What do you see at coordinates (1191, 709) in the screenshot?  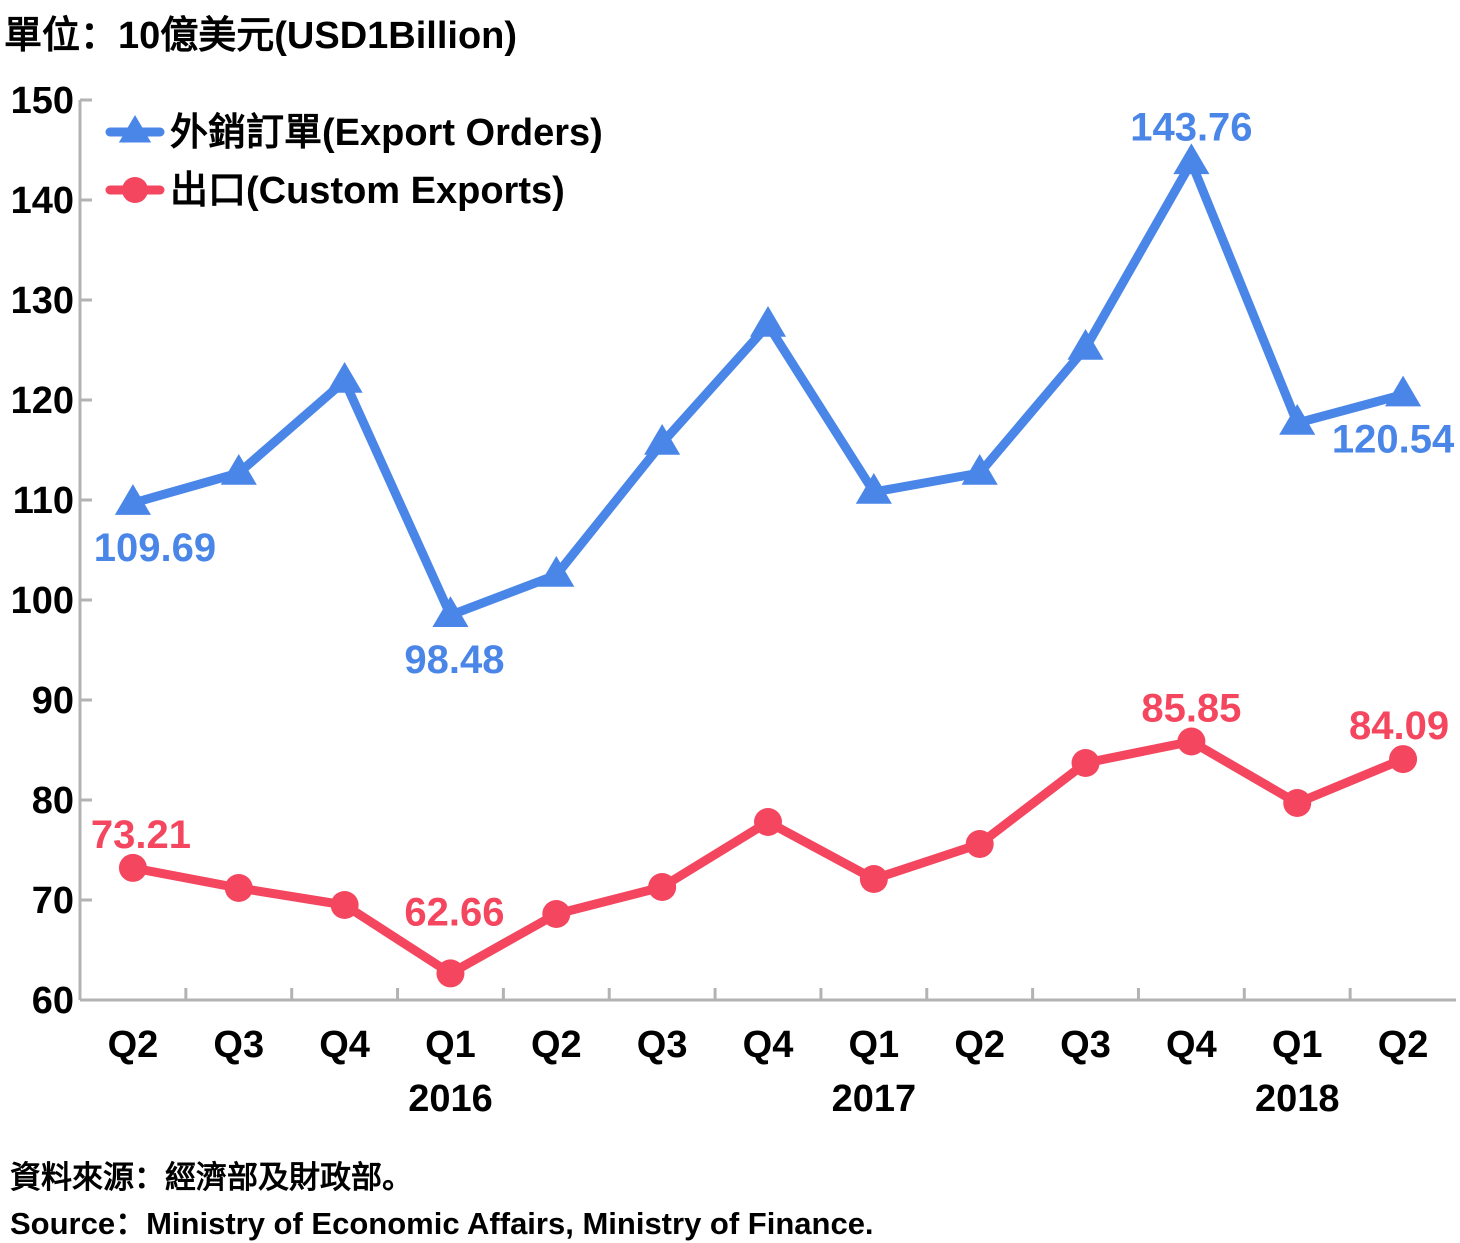 I see `custom-exports-data-label: 85.85` at bounding box center [1191, 709].